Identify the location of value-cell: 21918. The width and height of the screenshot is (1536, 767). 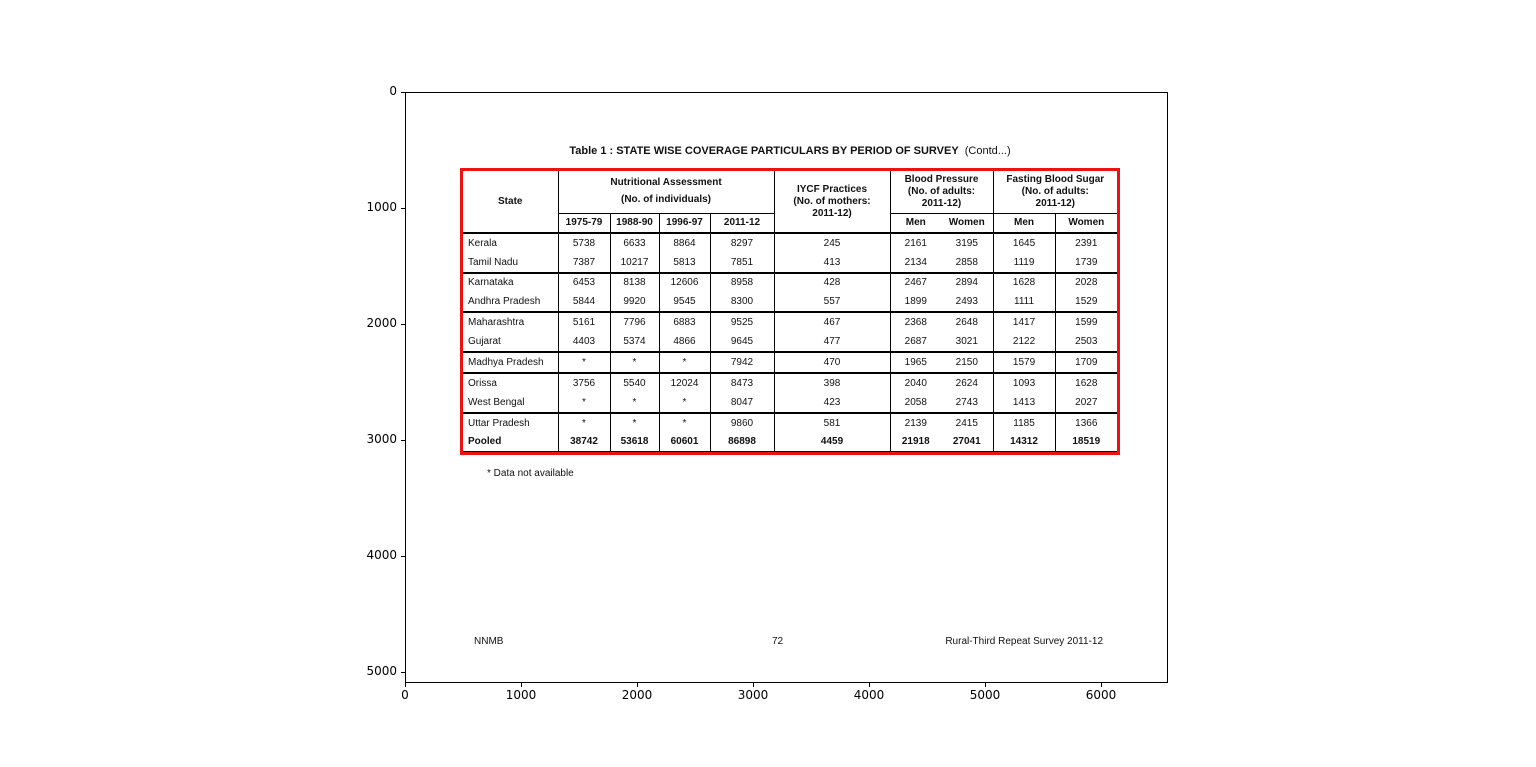
(915, 442).